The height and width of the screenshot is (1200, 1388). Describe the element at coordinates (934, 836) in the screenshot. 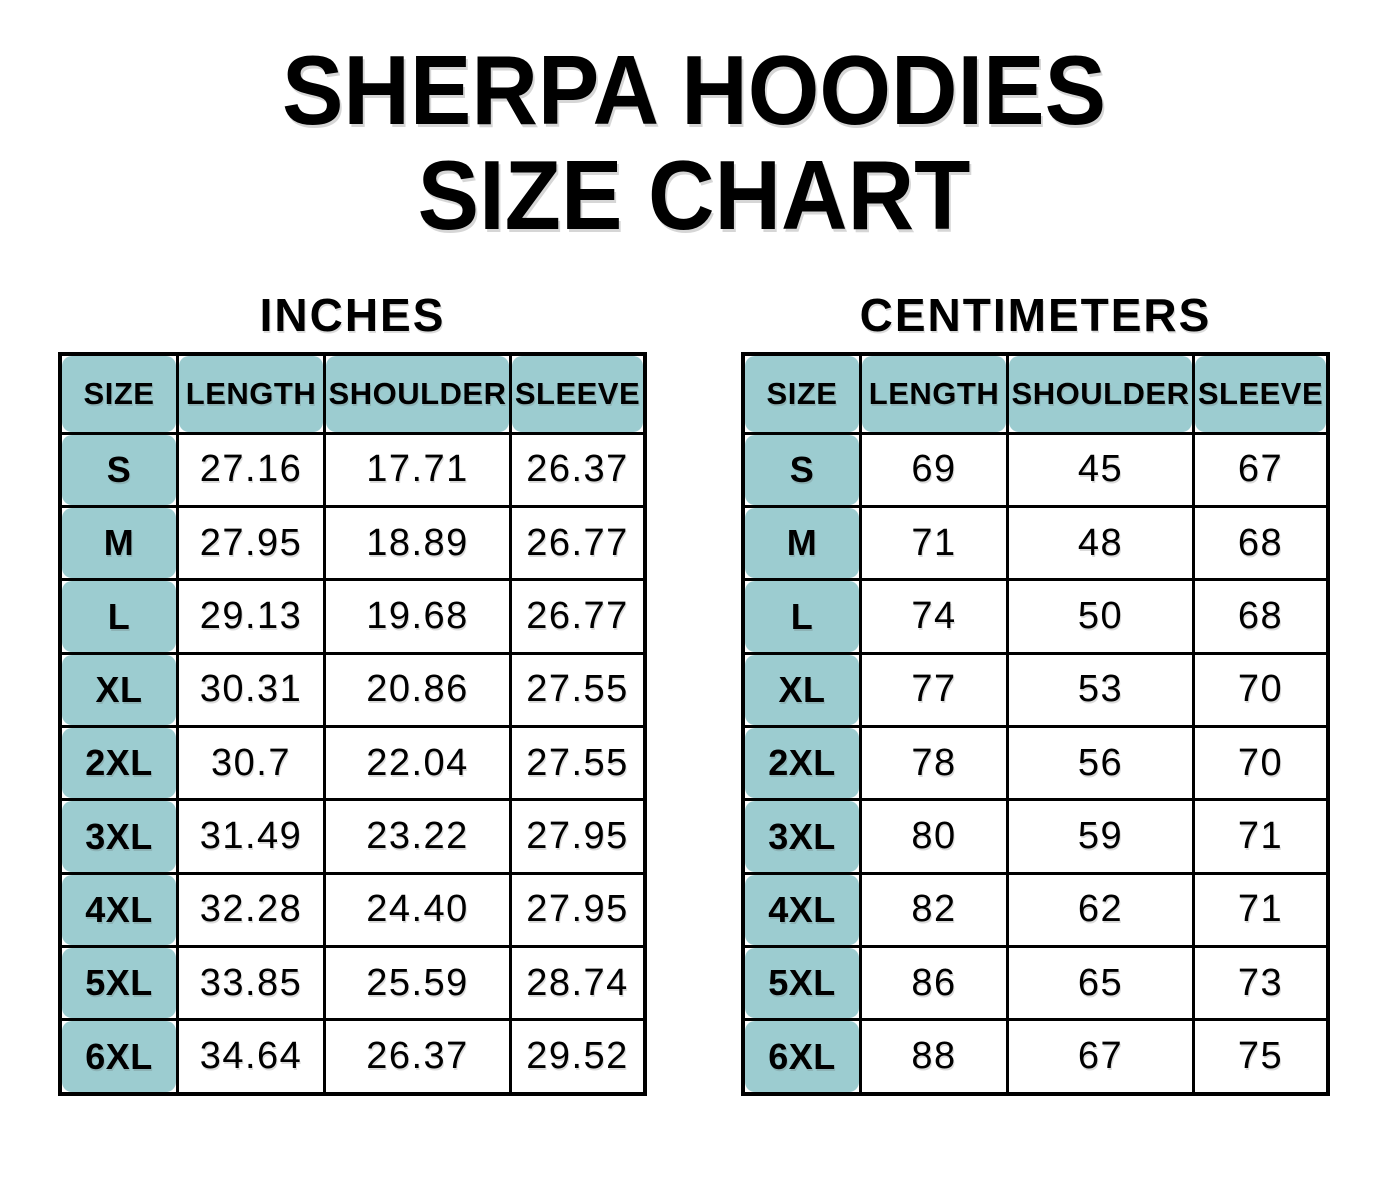

I see `value-text: 80` at that location.